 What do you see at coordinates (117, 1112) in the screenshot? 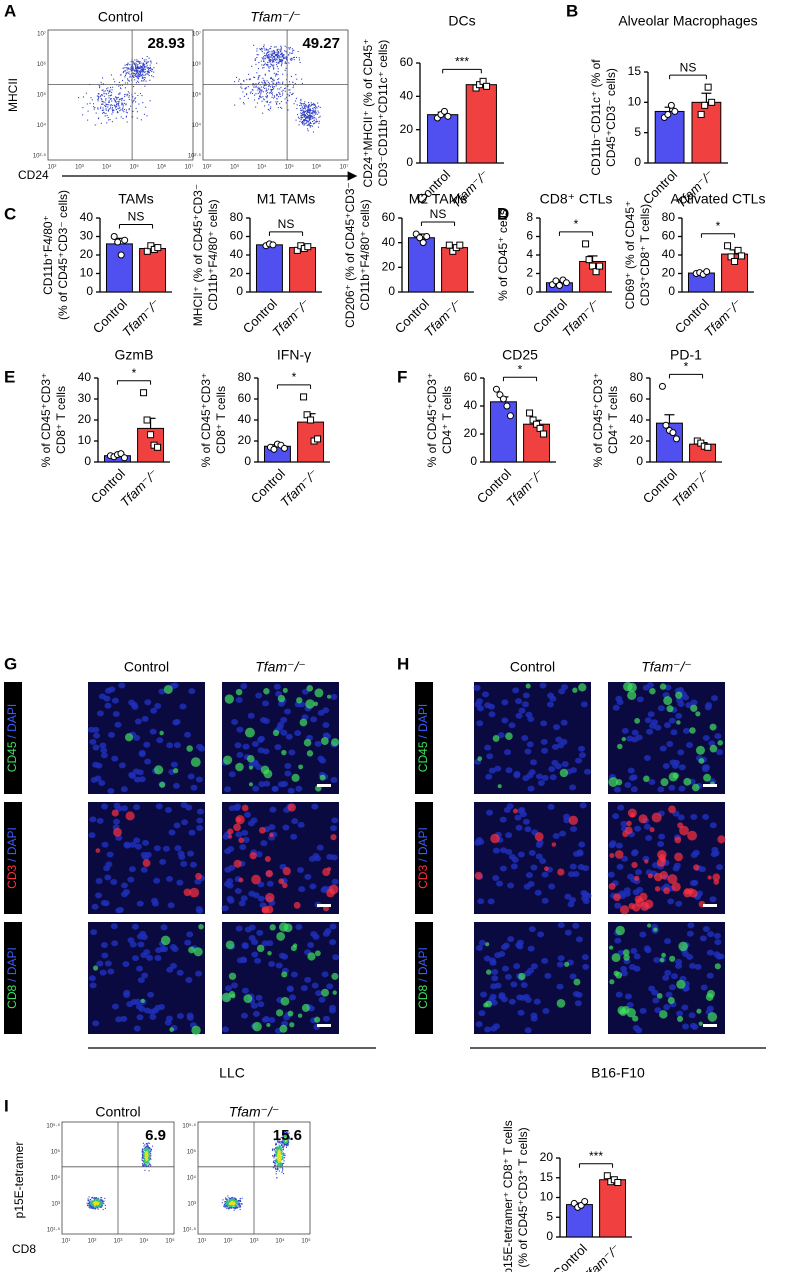
I see `flow-title: Control` at bounding box center [117, 1112].